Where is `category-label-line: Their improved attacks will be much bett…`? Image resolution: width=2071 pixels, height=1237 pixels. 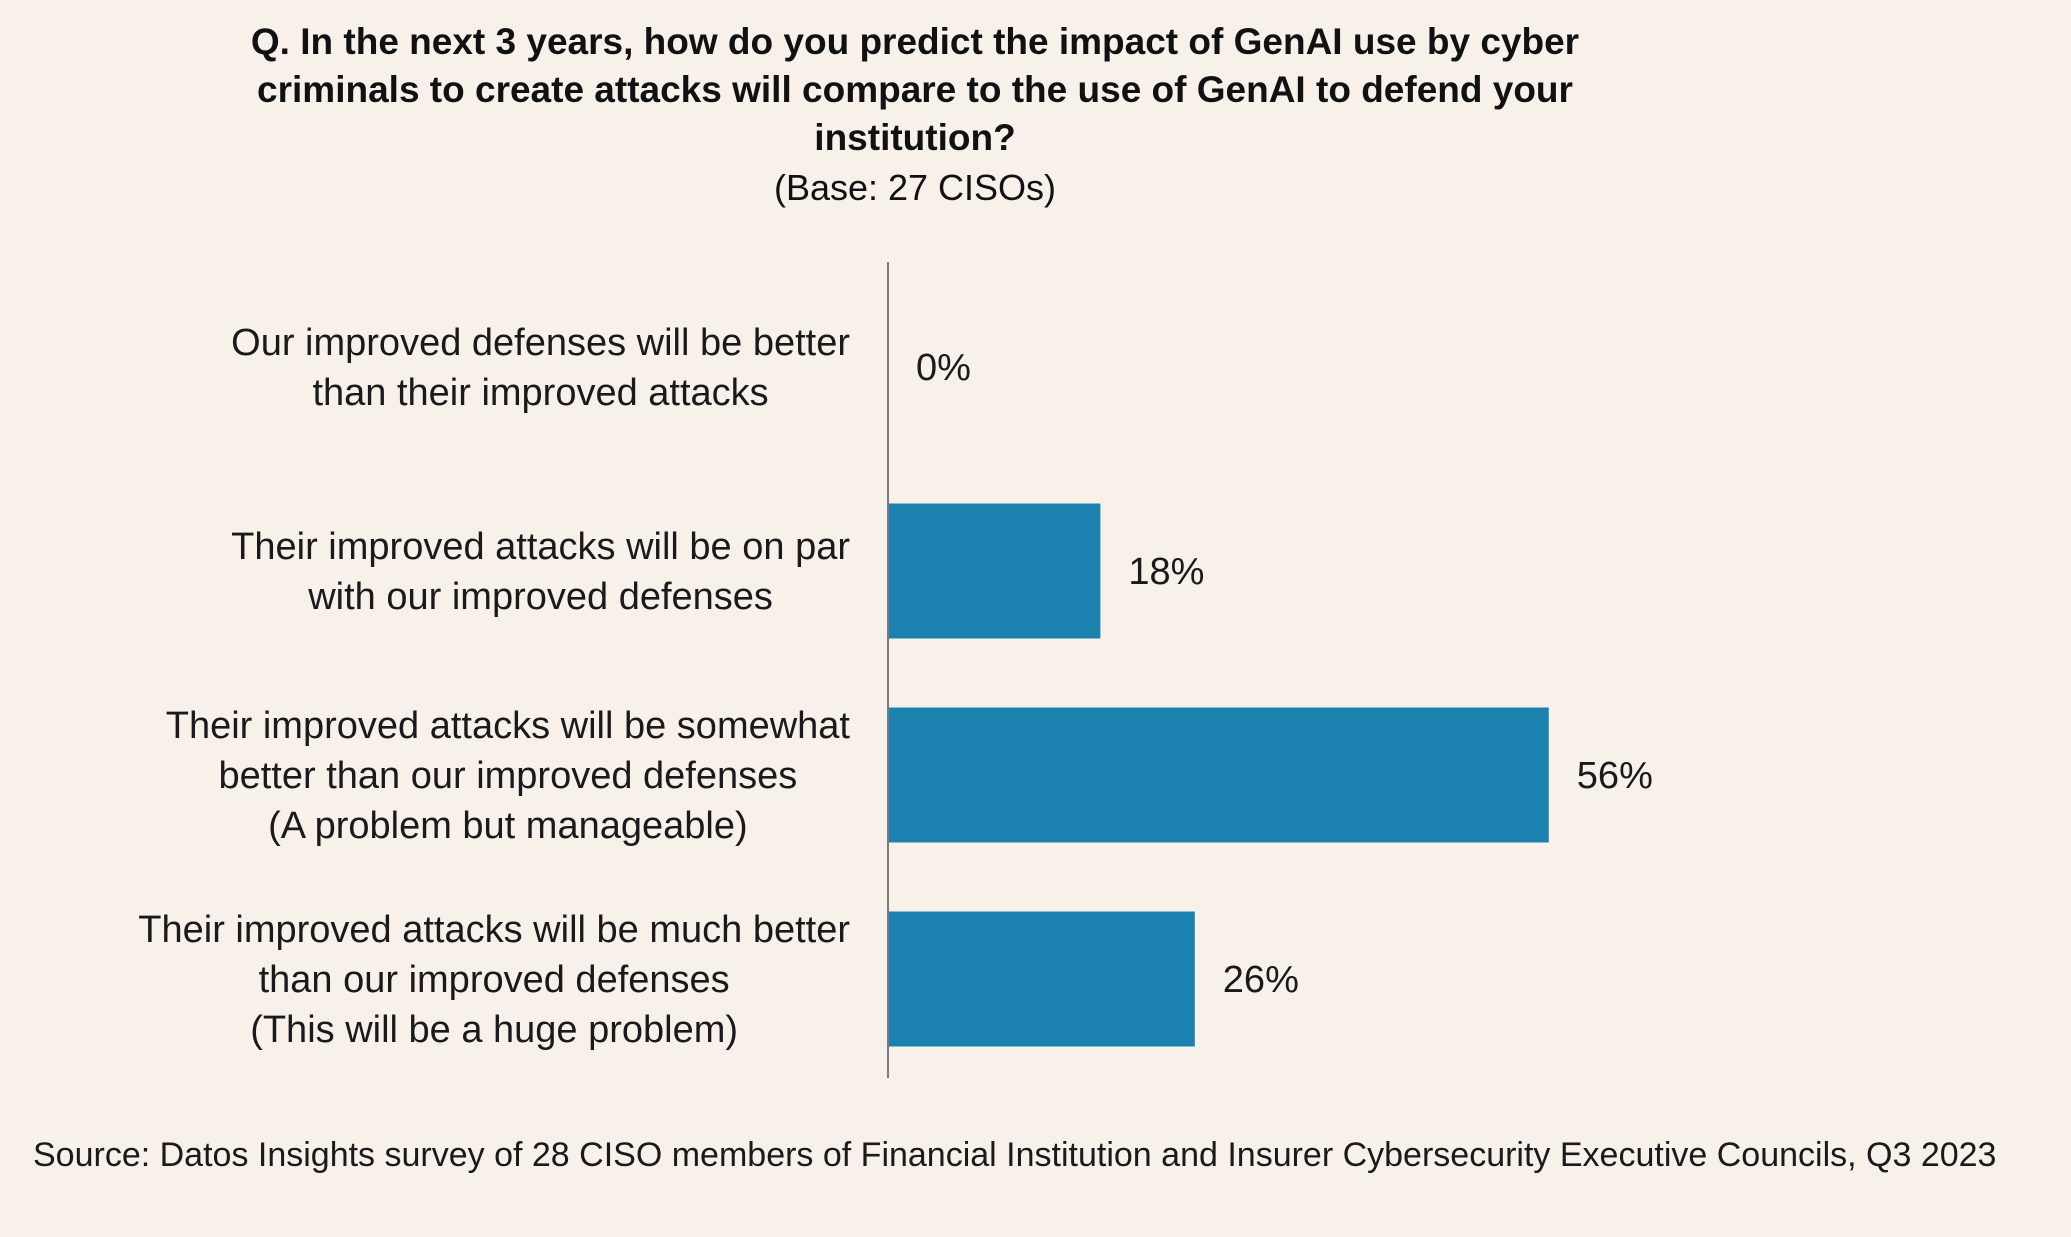 category-label-line: Their improved attacks will be much bett… is located at coordinates (494, 930).